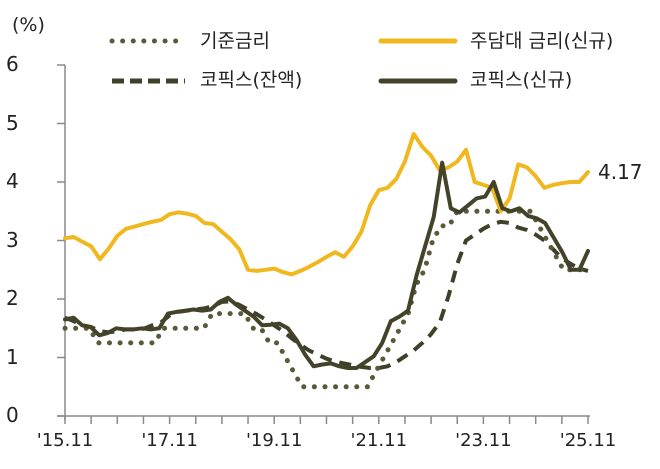  Describe the element at coordinates (483, 440) in the screenshot. I see `x-tick-label: '23.11` at that location.